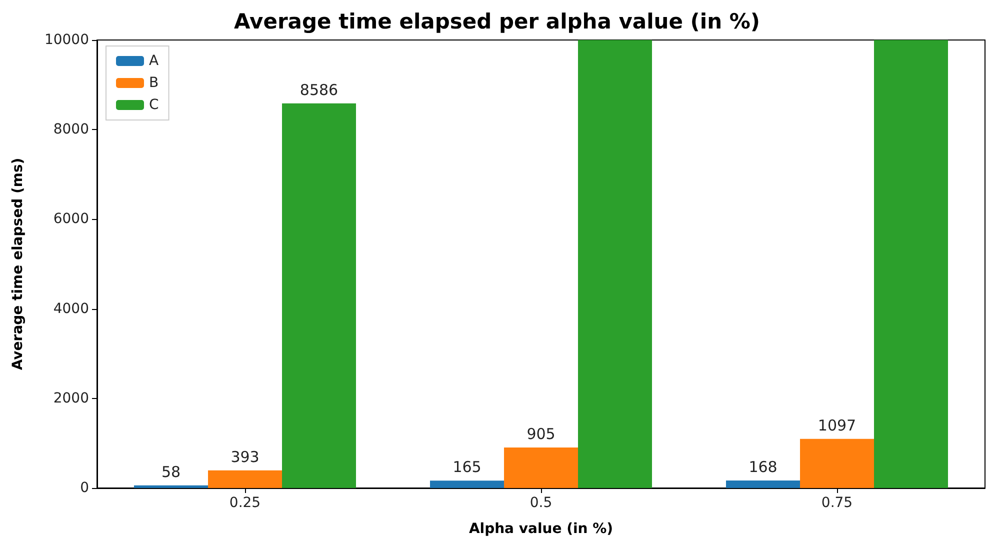 The height and width of the screenshot is (541, 994). Describe the element at coordinates (171, 471) in the screenshot. I see `data-label: 58` at that location.